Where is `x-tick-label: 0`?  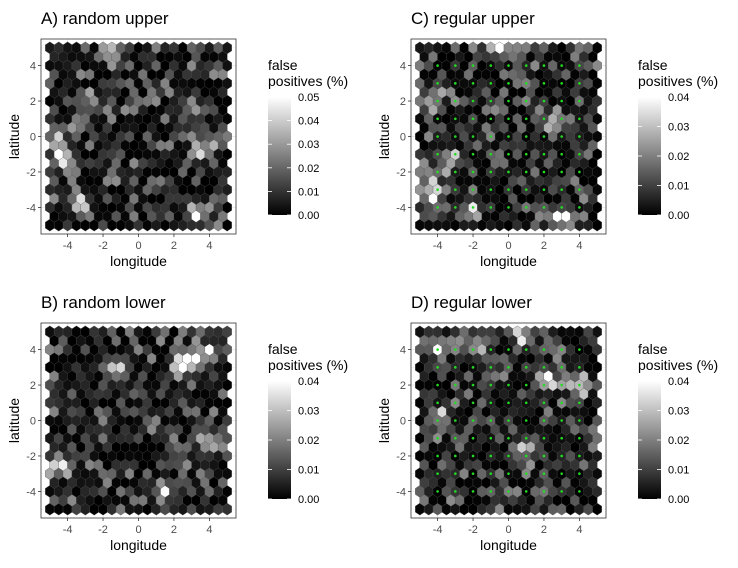 x-tick-label: 0 is located at coordinates (508, 530).